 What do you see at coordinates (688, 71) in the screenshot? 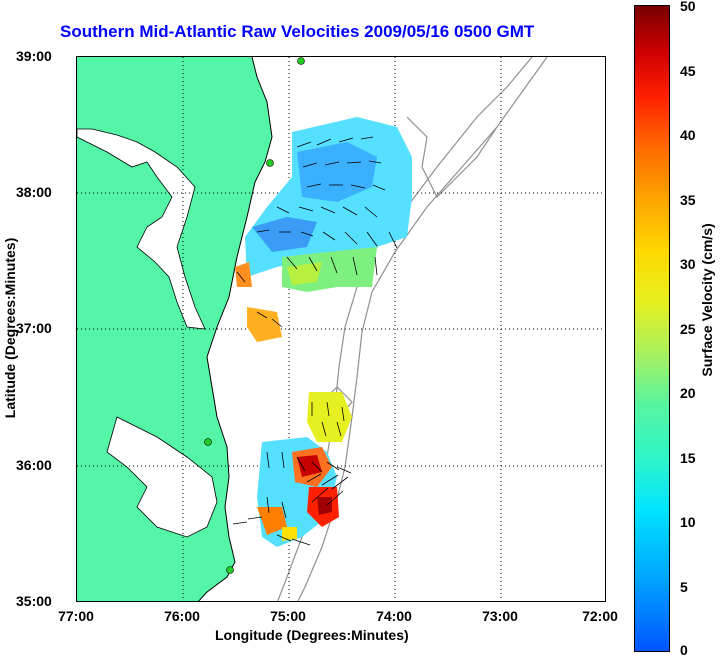
I see `colorbar-tick-label: 45` at bounding box center [688, 71].